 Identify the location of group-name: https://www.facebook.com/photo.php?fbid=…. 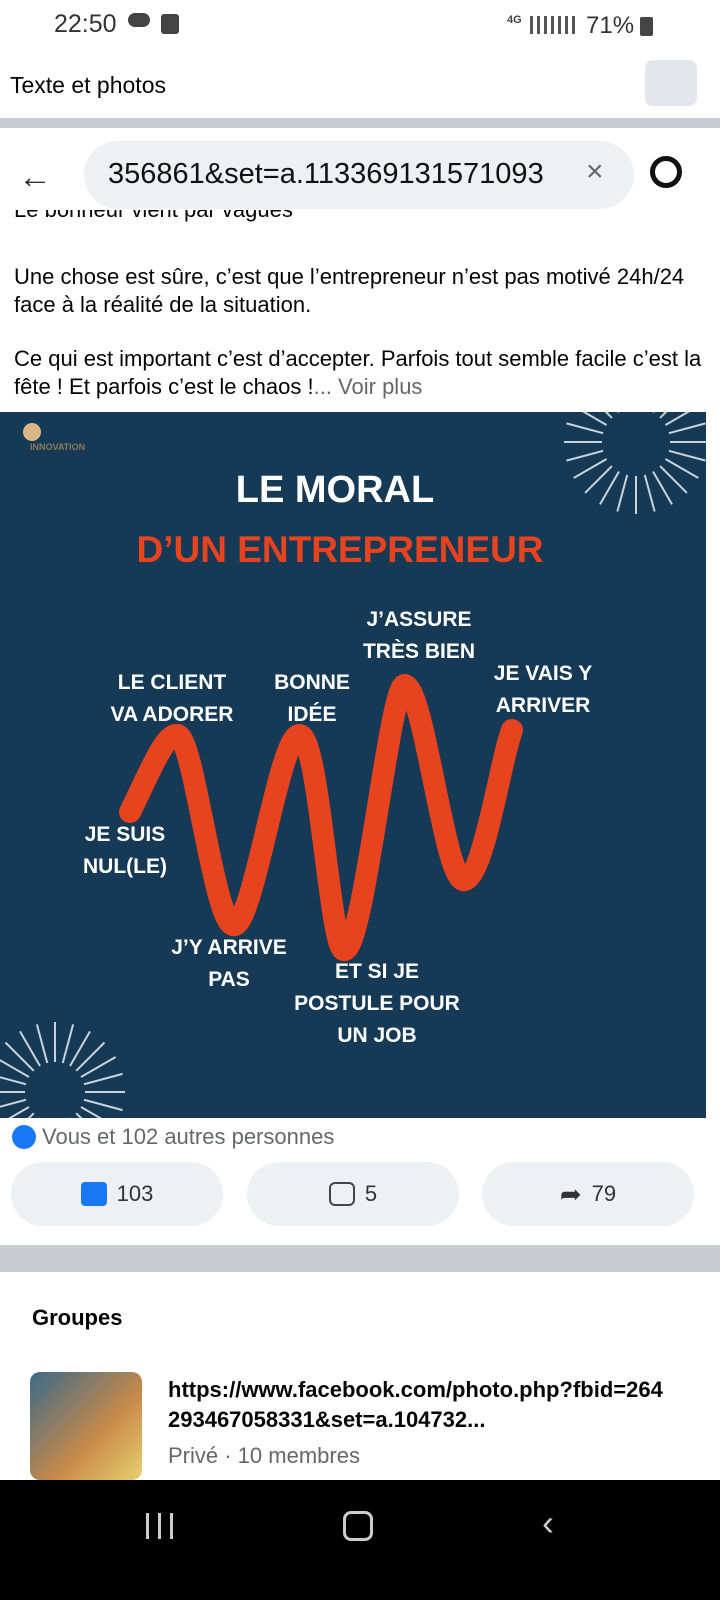
(415, 1404).